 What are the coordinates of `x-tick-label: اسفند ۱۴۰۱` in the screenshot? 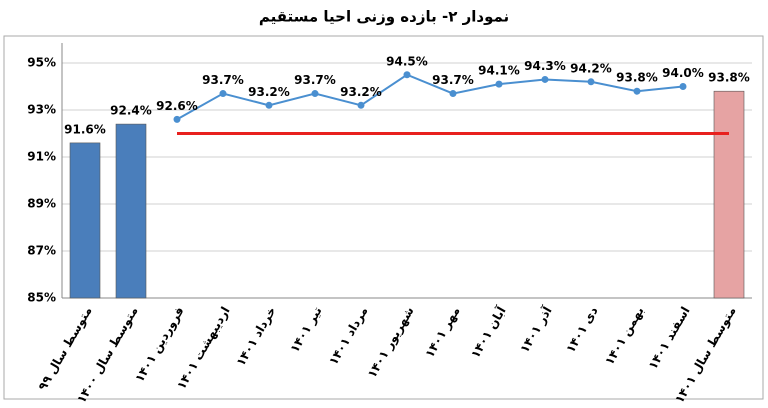 It's located at (669, 338).